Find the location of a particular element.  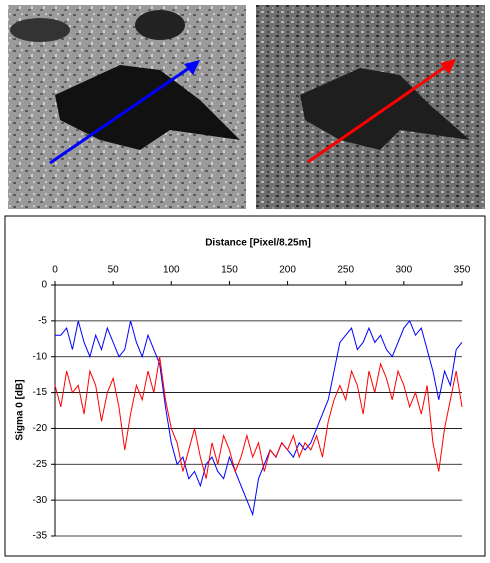

y-tick-label: -5 is located at coordinates (42, 320).